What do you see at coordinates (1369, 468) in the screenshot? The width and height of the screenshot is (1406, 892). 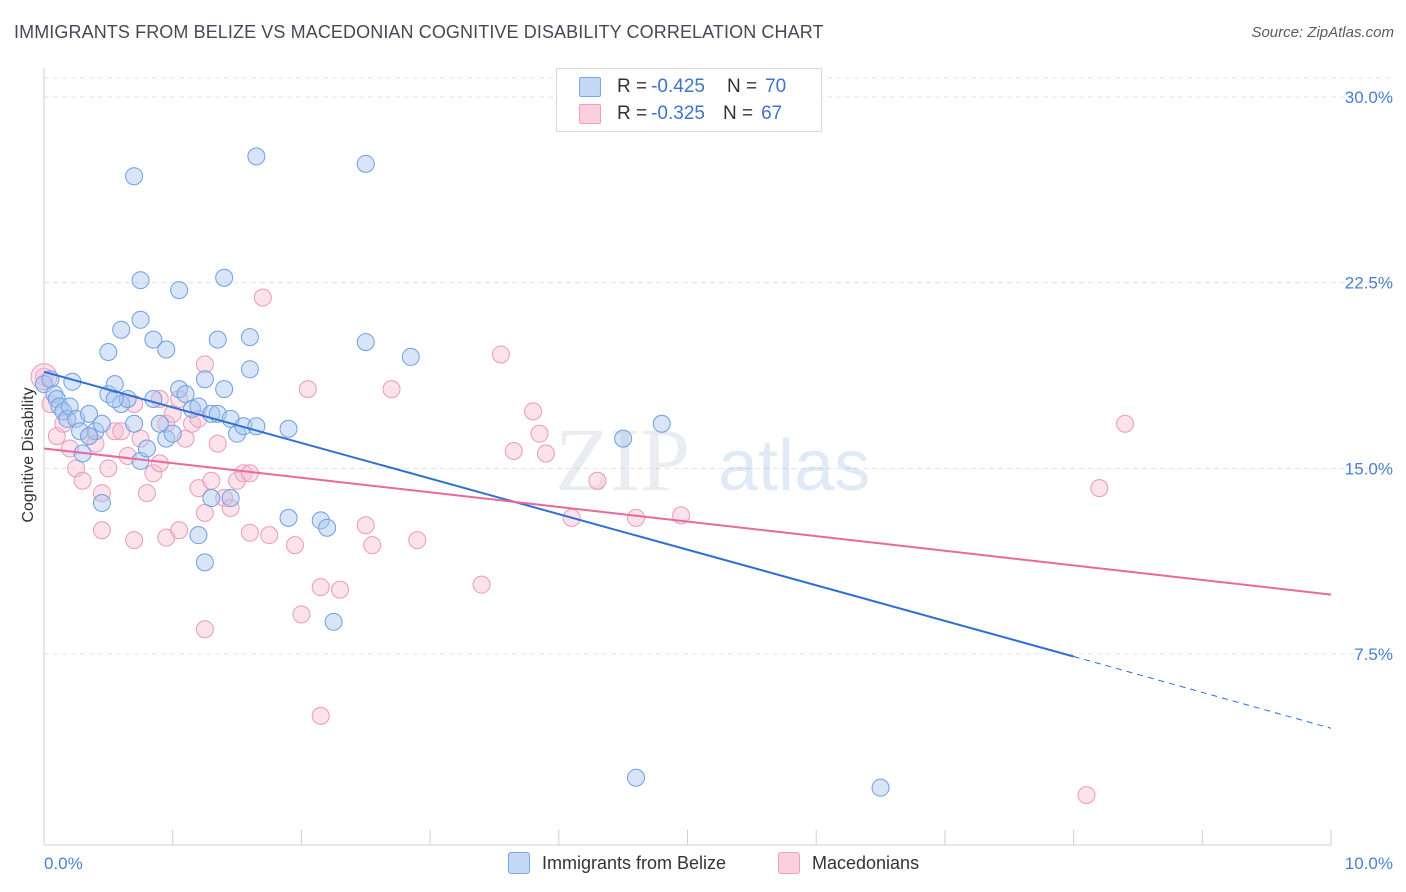 I see `y-tick-label: 15.0%` at bounding box center [1369, 468].